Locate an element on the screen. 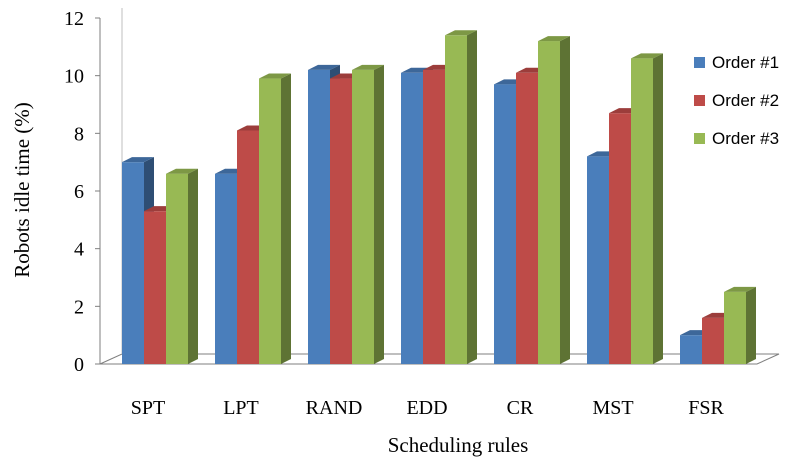 This screenshot has height=459, width=809. x-tick-label: MST is located at coordinates (612, 408).